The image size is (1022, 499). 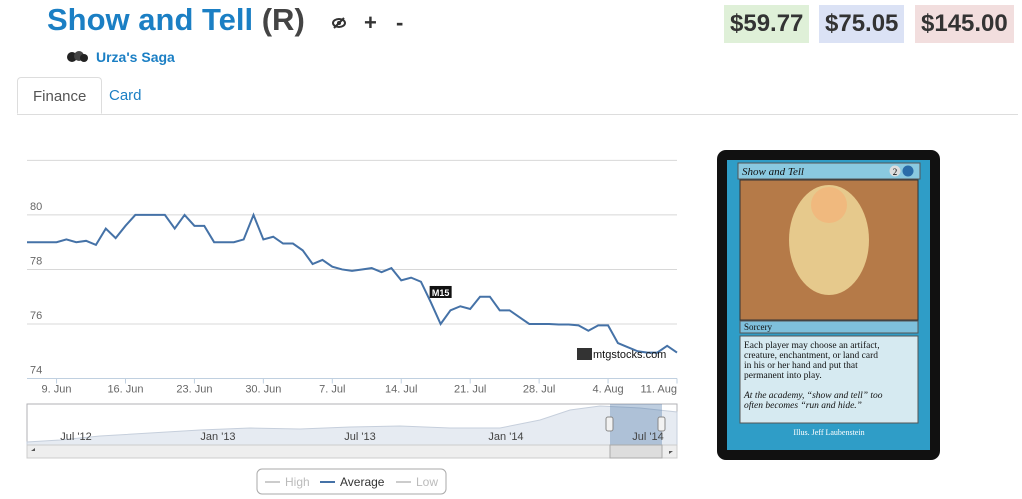 What do you see at coordinates (150, 19) in the screenshot?
I see `title-text: Show and Tell` at bounding box center [150, 19].